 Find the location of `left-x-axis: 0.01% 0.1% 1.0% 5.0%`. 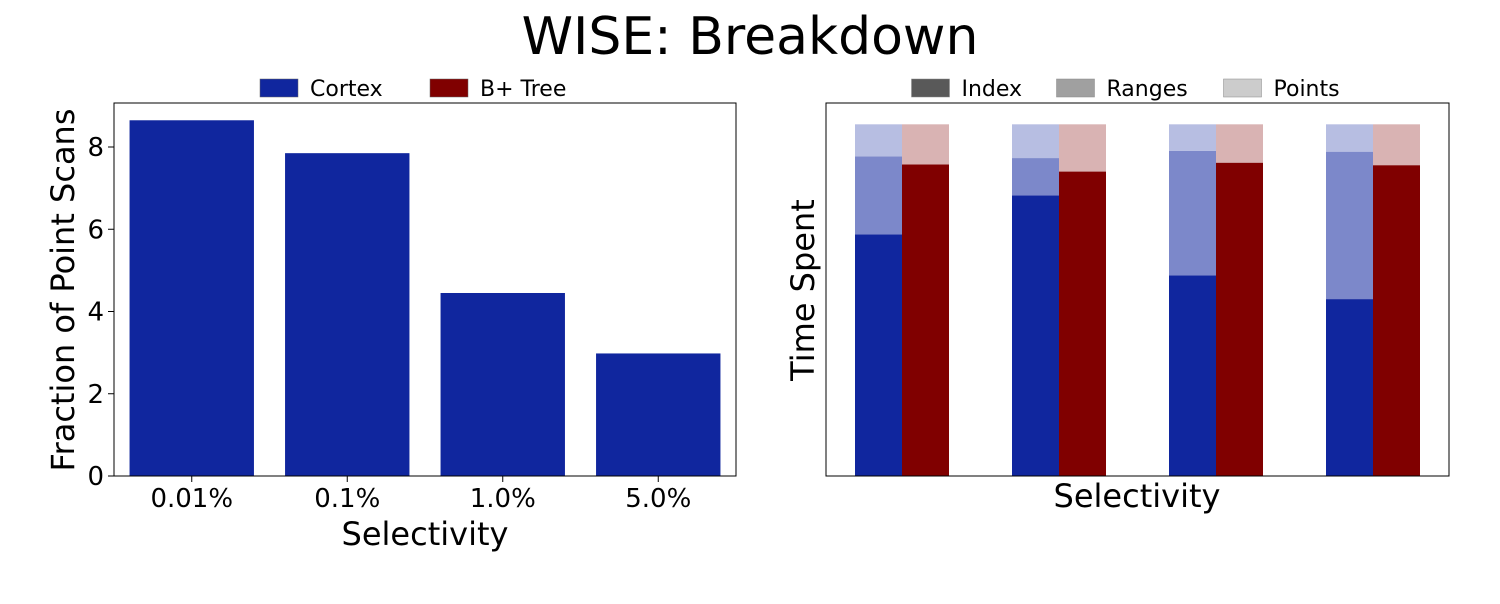

left-x-axis: 0.01% 0.1% 1.0% 5.0% is located at coordinates (420, 495).